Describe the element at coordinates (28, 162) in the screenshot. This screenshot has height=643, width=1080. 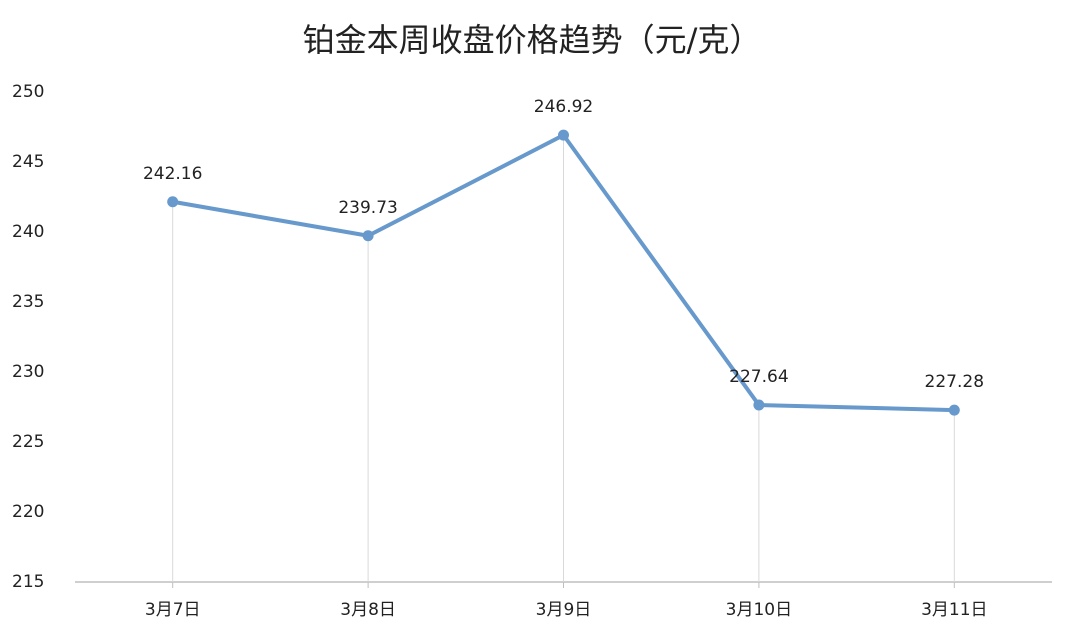
I see `y-tick-label: 245` at that location.